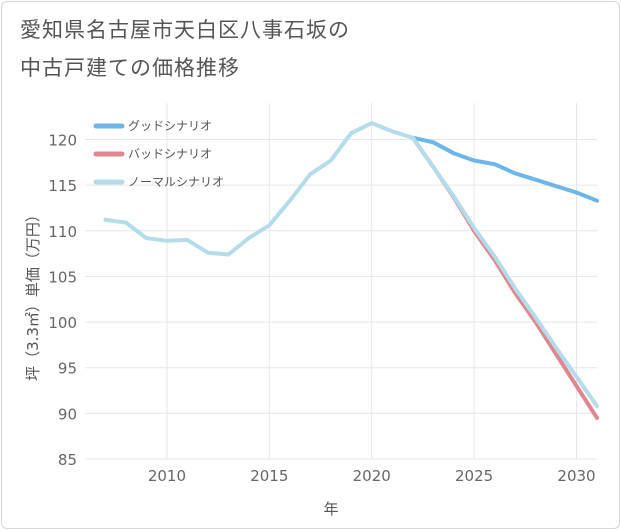  I want to click on y-tick-label: 120, so click(62, 141).